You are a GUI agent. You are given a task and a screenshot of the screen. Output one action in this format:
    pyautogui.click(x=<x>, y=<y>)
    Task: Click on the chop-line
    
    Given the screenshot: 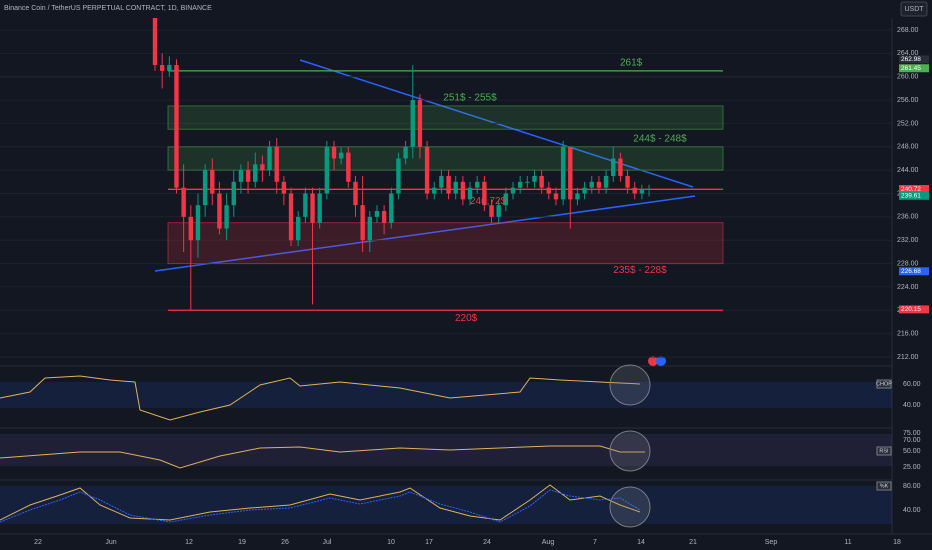 What is the action you would take?
    pyautogui.click(x=320, y=398)
    